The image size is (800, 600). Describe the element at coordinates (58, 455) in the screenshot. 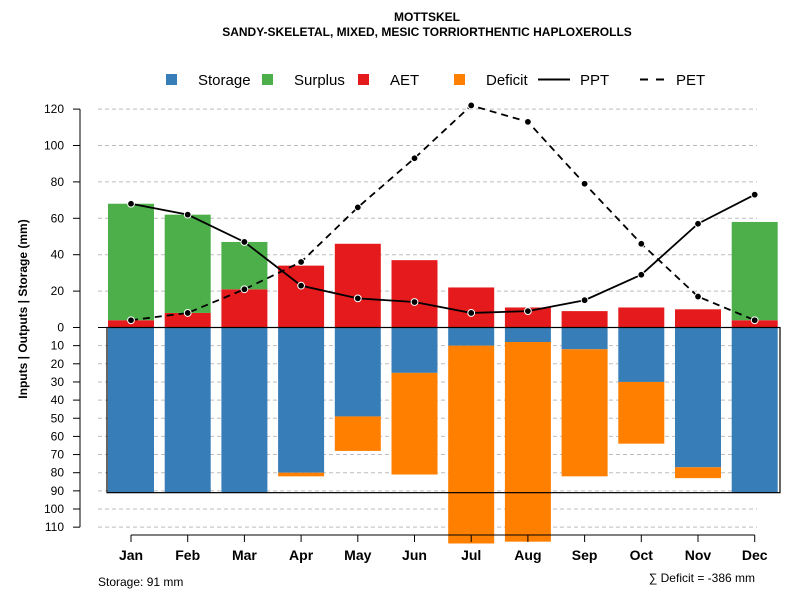

I see `y-tick-label: 70` at that location.